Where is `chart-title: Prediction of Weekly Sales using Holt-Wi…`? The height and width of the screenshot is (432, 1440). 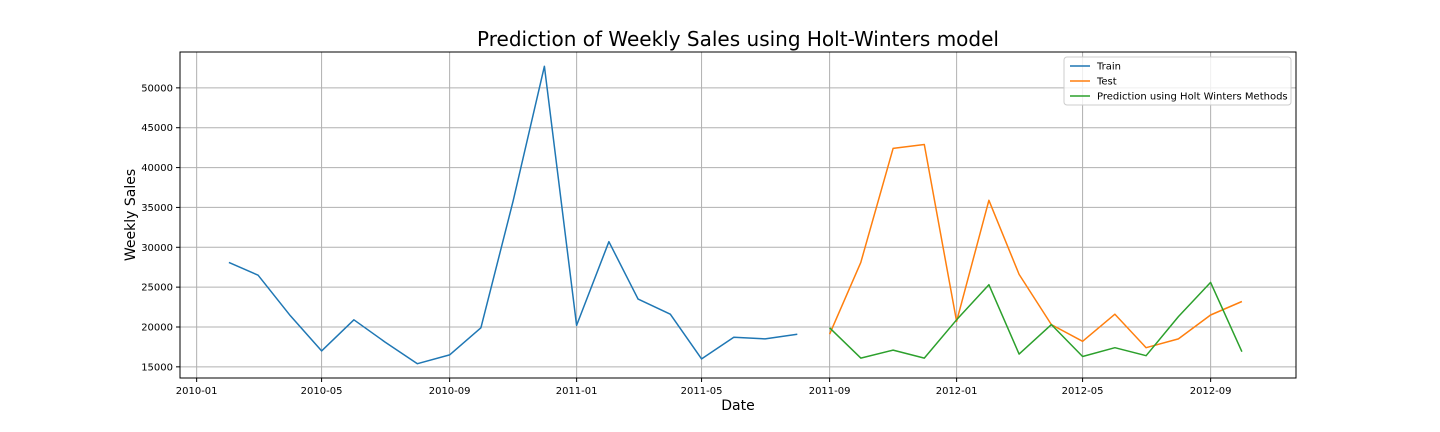
chart-title: Prediction of Weekly Sales using Holt-Wi… is located at coordinates (738, 39).